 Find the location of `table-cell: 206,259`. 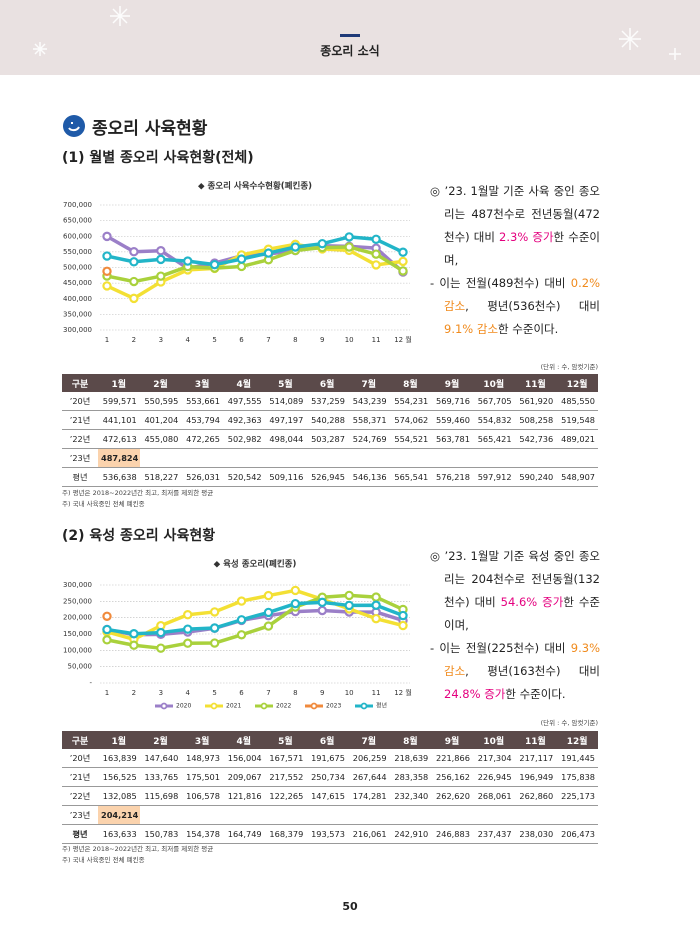

table-cell: 206,259 is located at coordinates (368, 758).